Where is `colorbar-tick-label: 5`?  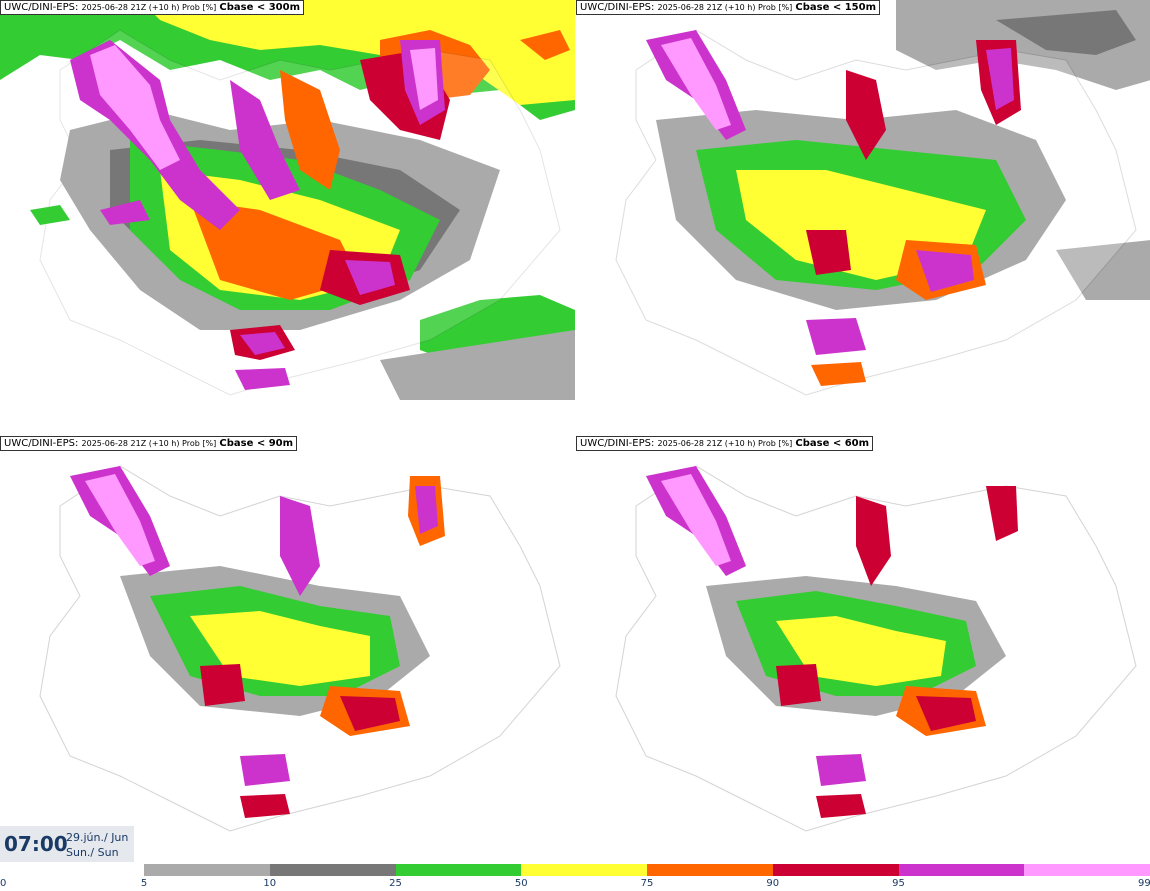
colorbar-tick-label: 5 is located at coordinates (144, 883).